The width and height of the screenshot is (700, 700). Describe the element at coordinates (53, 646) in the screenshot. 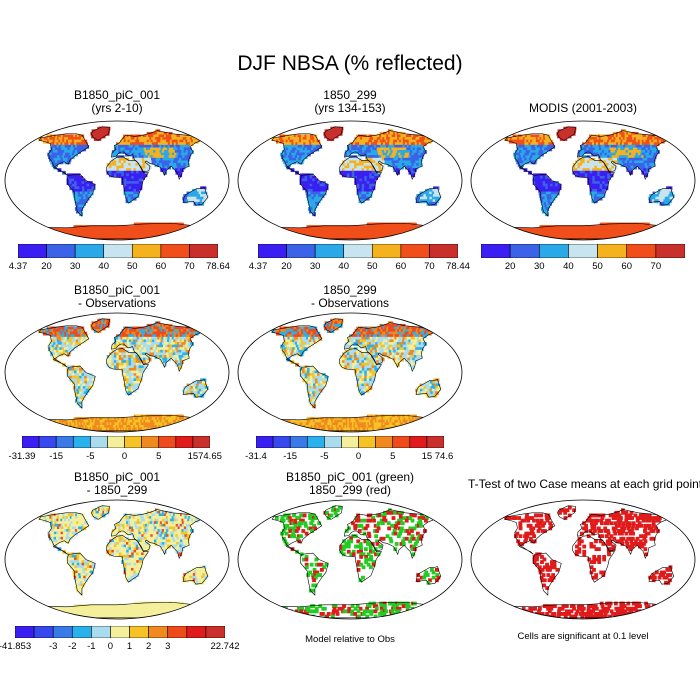

I see `colorbar-tick-label: -3` at that location.